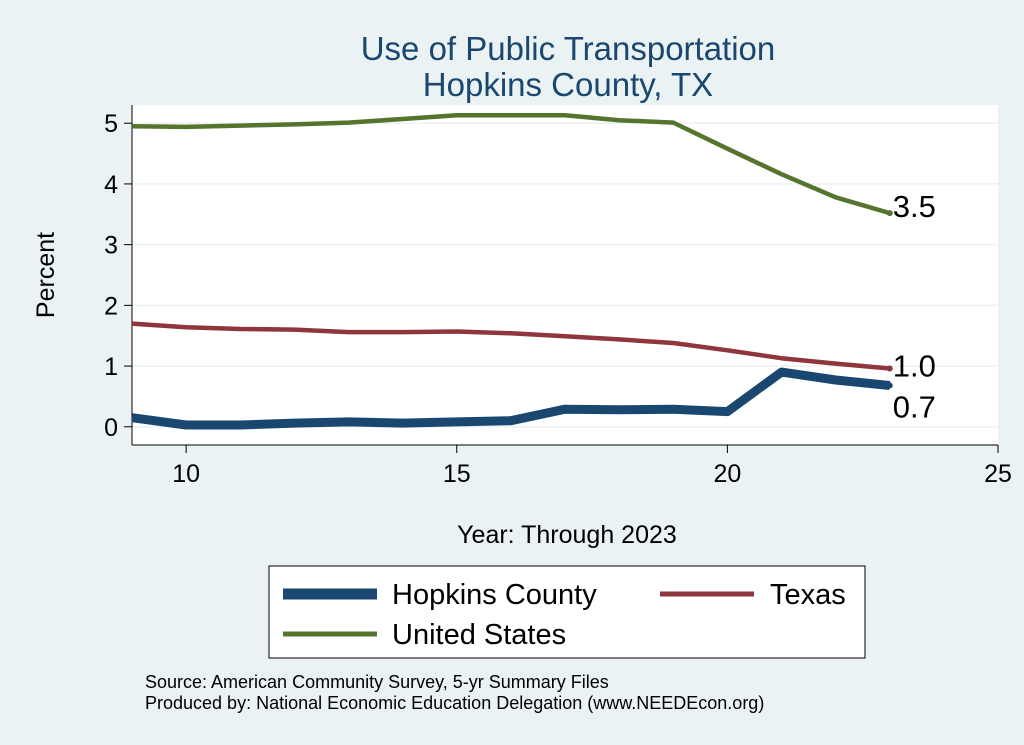  Describe the element at coordinates (568, 84) in the screenshot. I see `chart-title-line-2: Hopkins County, TX` at that location.